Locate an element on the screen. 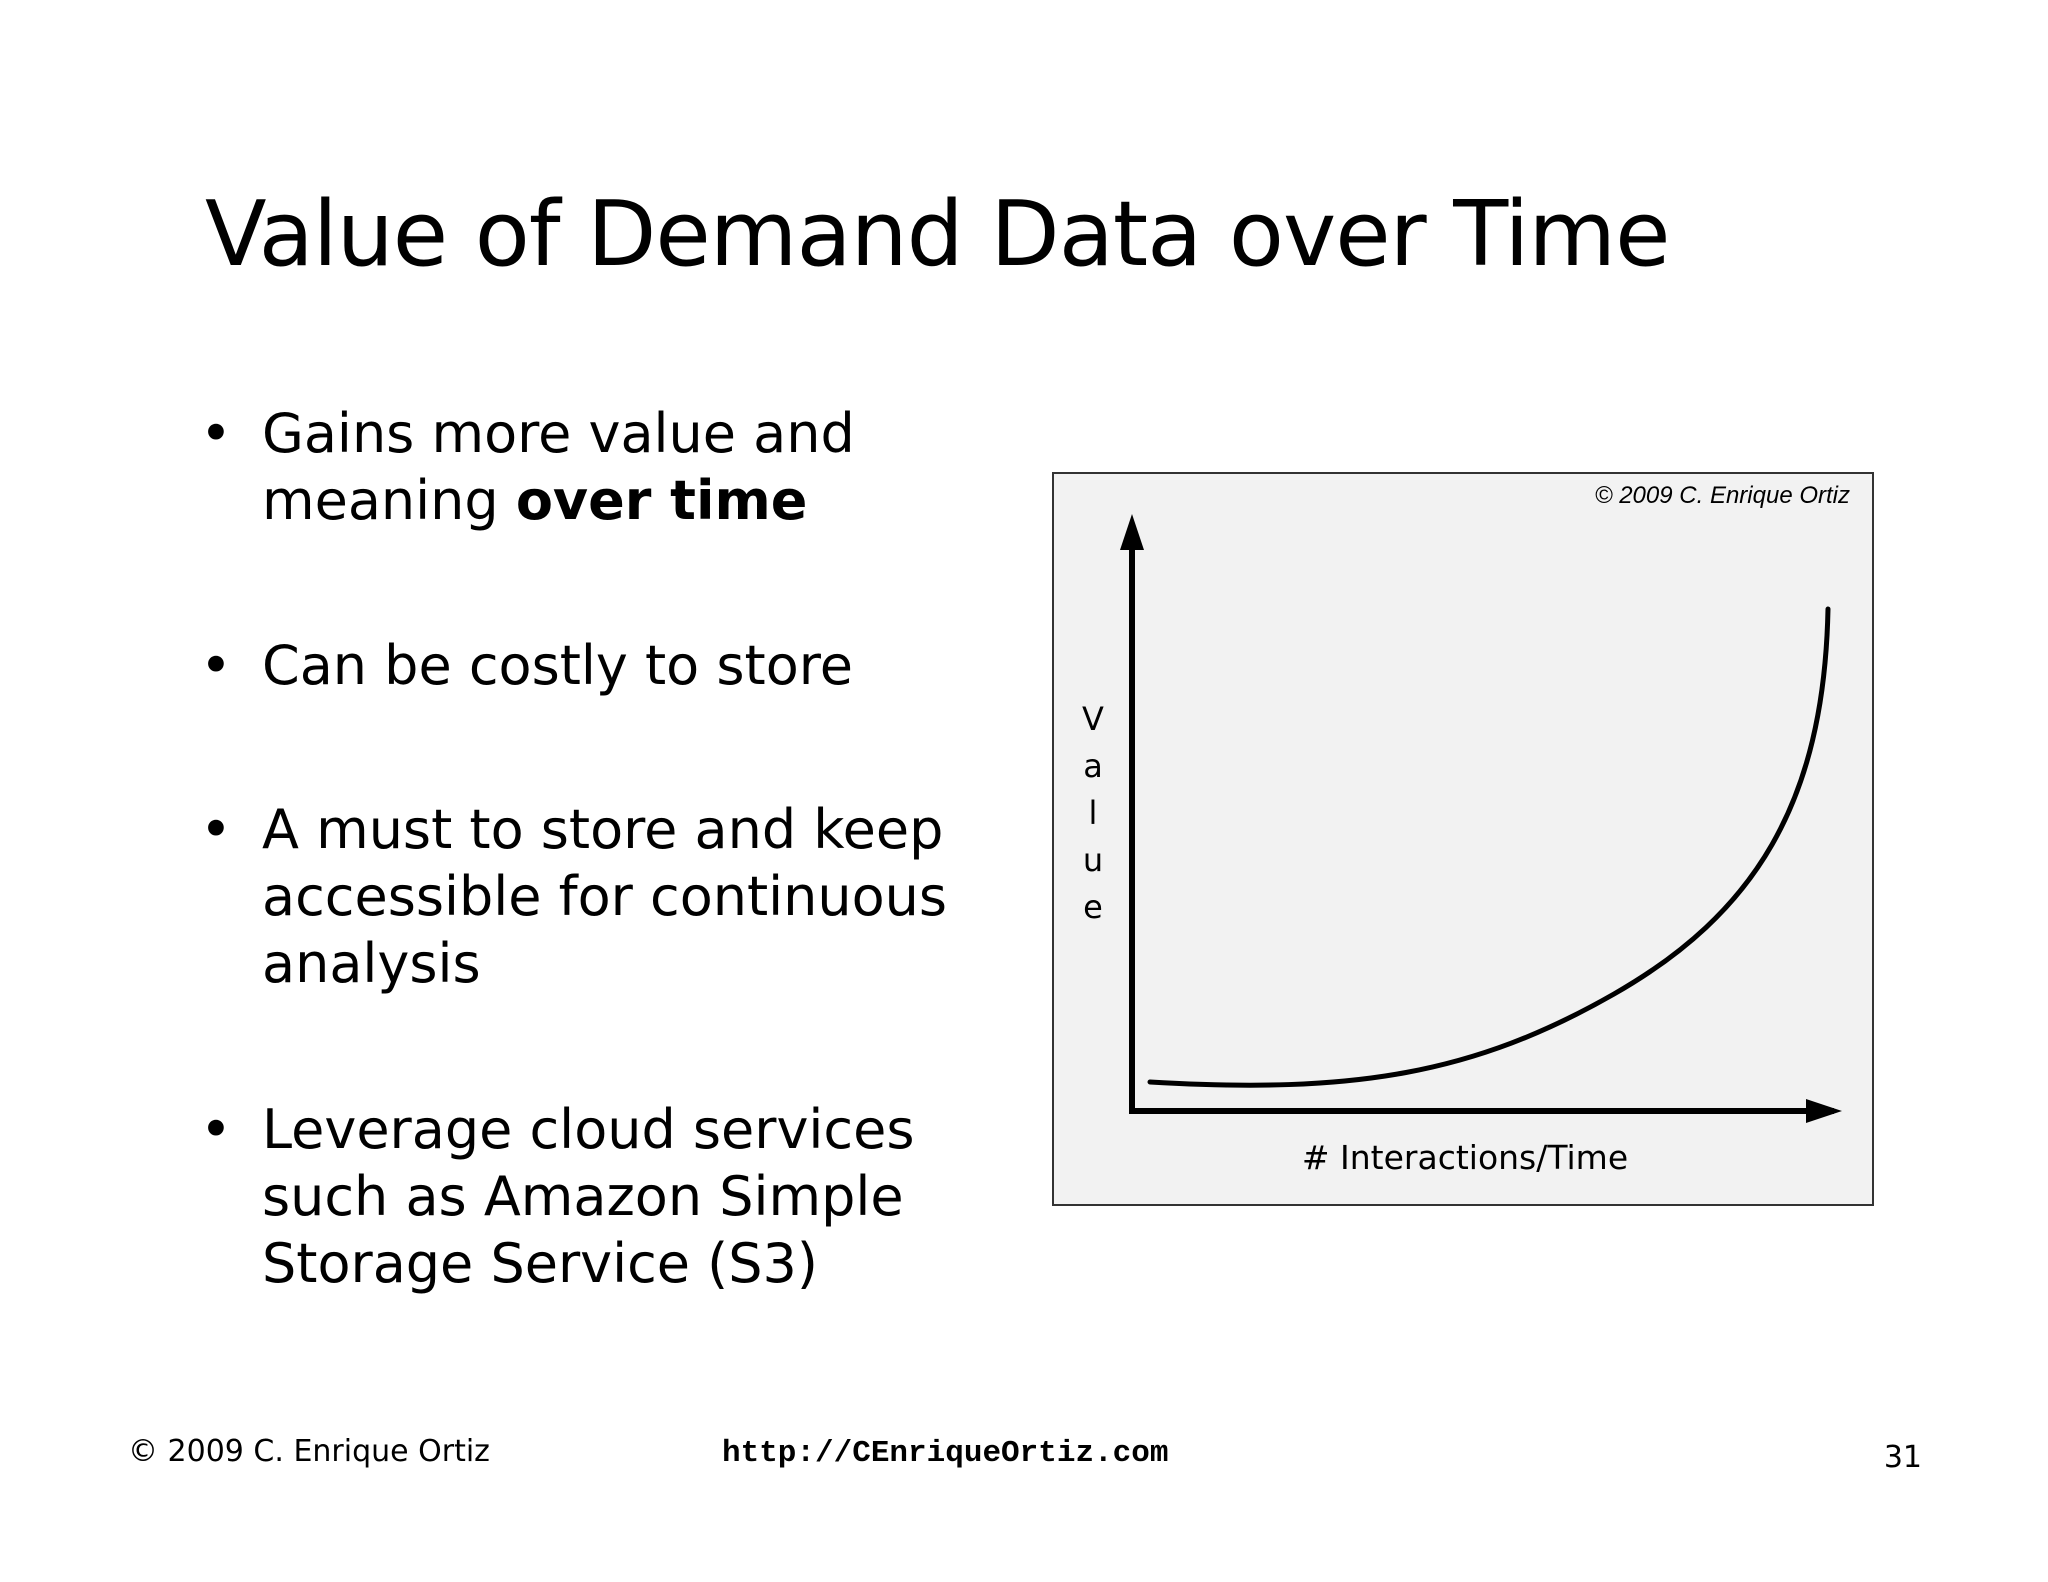 This screenshot has width=2048, height=1582. chart-graphic is located at coordinates (1481, 818).